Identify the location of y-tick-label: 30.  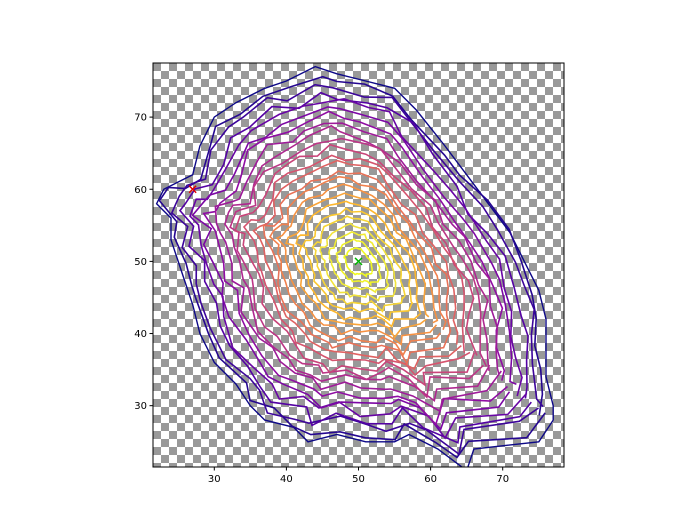
(140, 406).